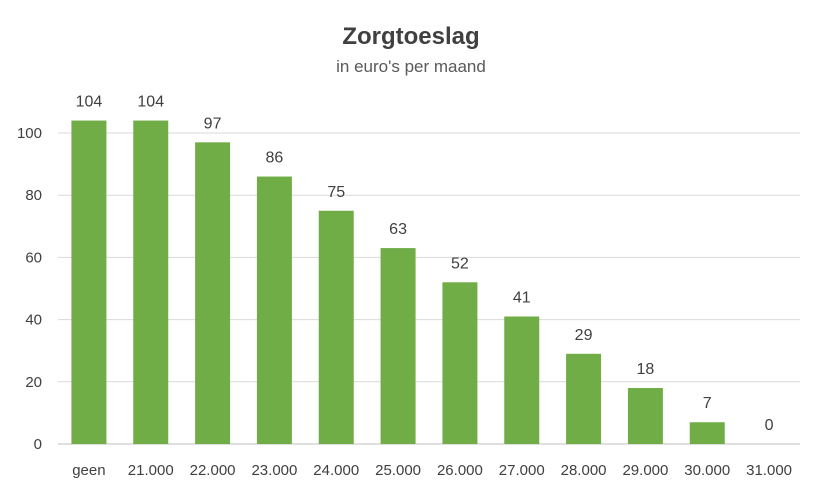 The image size is (822, 493). I want to click on x-tick-label: 28.000, so click(584, 470).